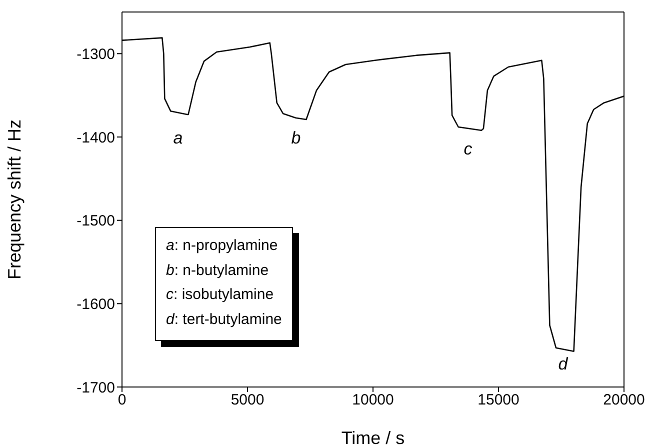  I want to click on x-tick-label: 5000, so click(247, 400).